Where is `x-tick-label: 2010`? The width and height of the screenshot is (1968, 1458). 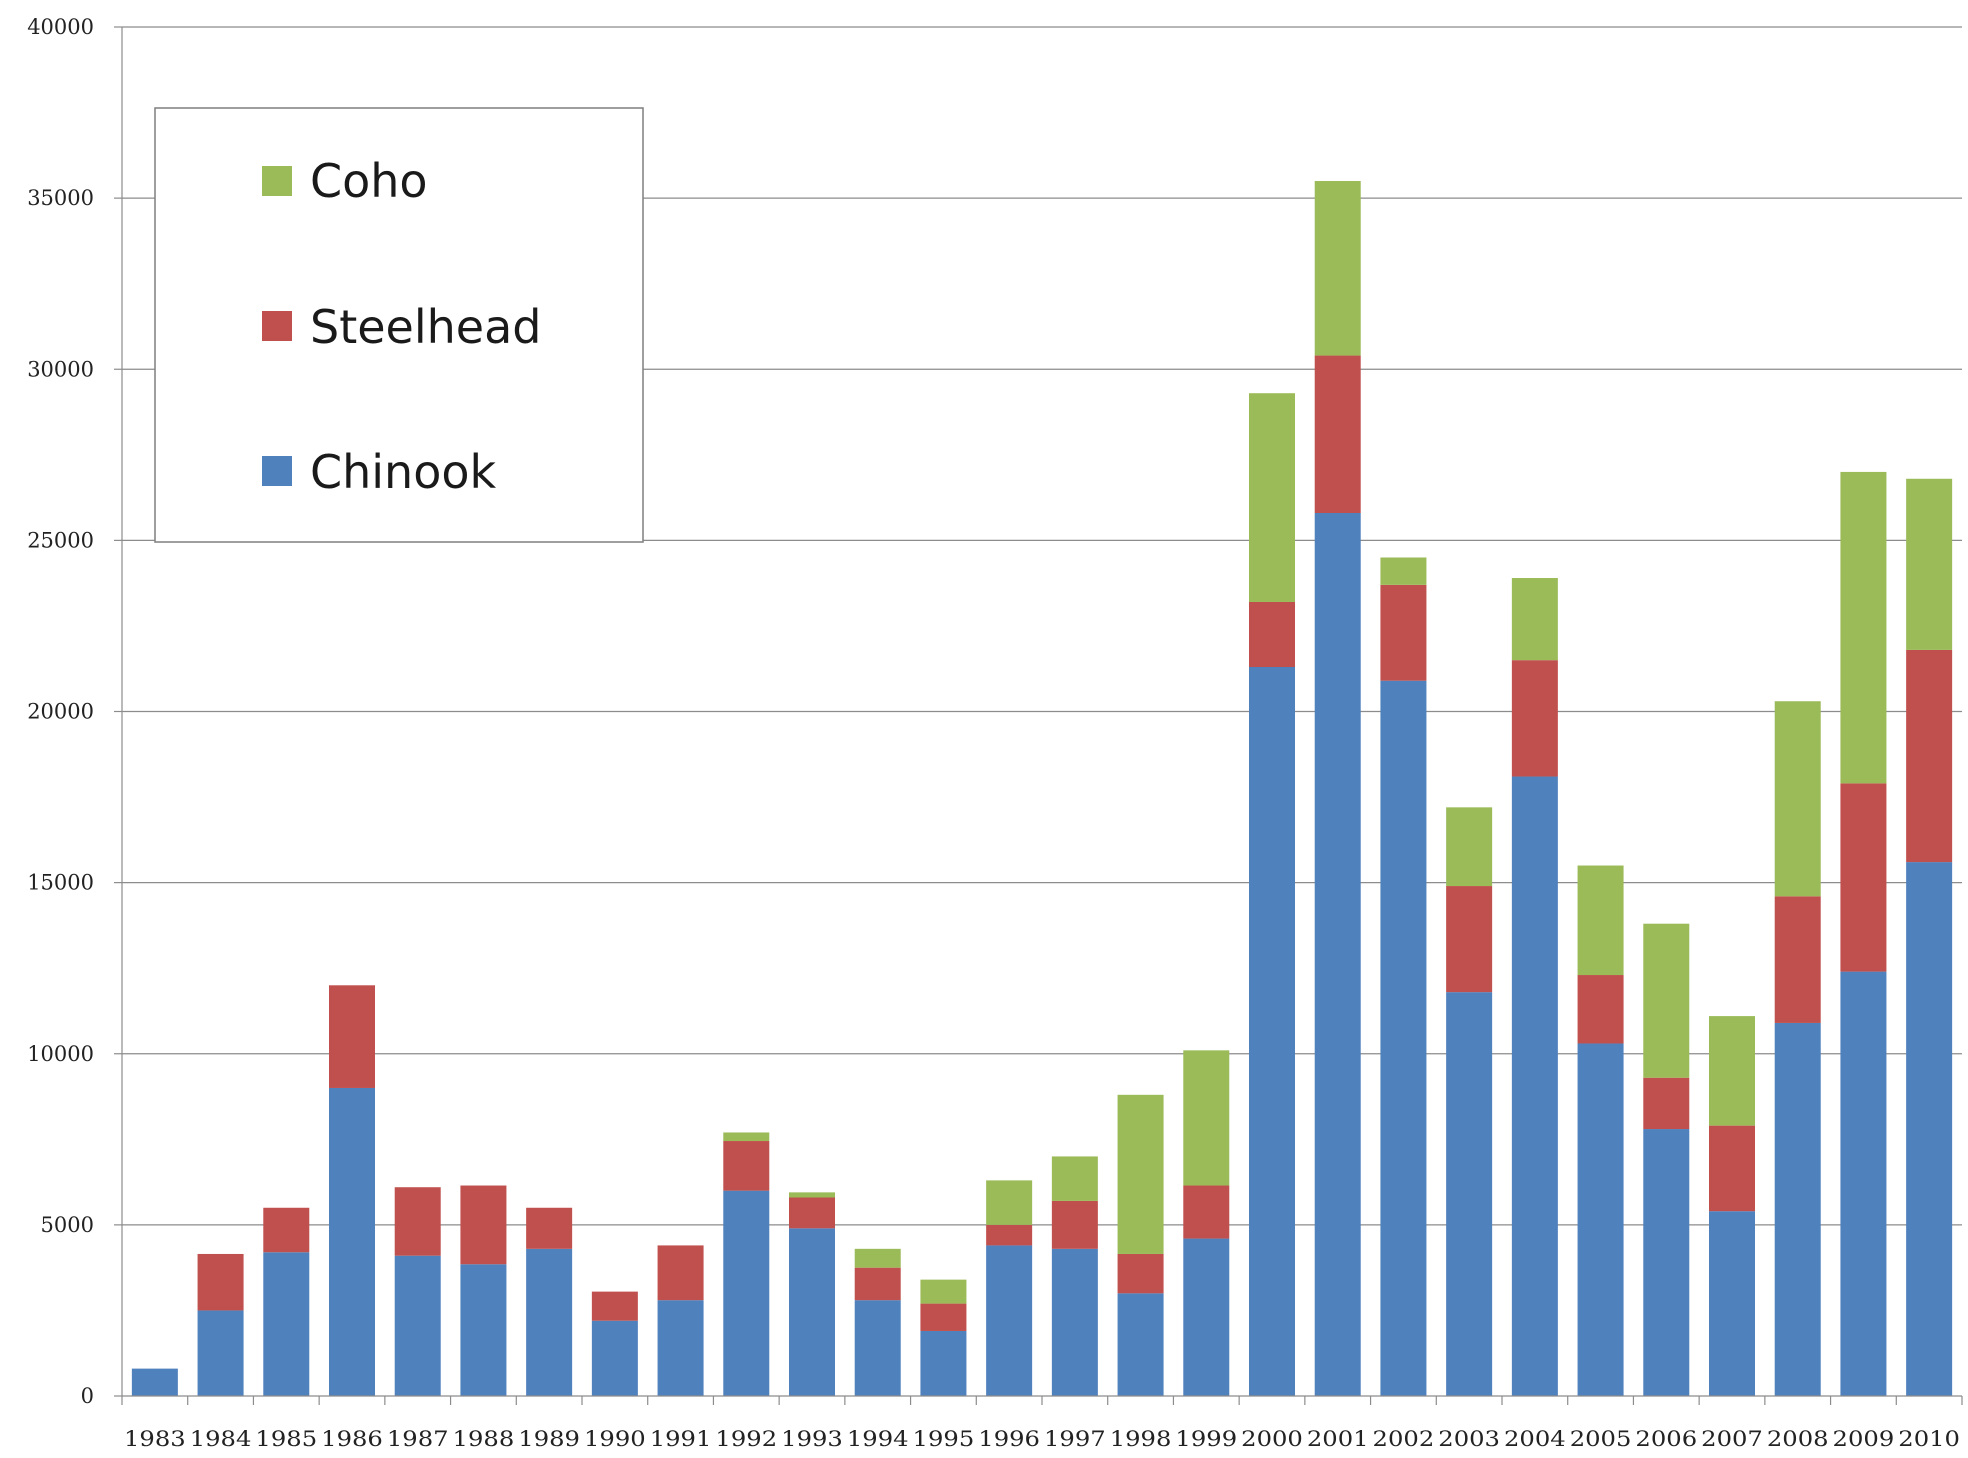 x-tick-label: 2010 is located at coordinates (1929, 1439).